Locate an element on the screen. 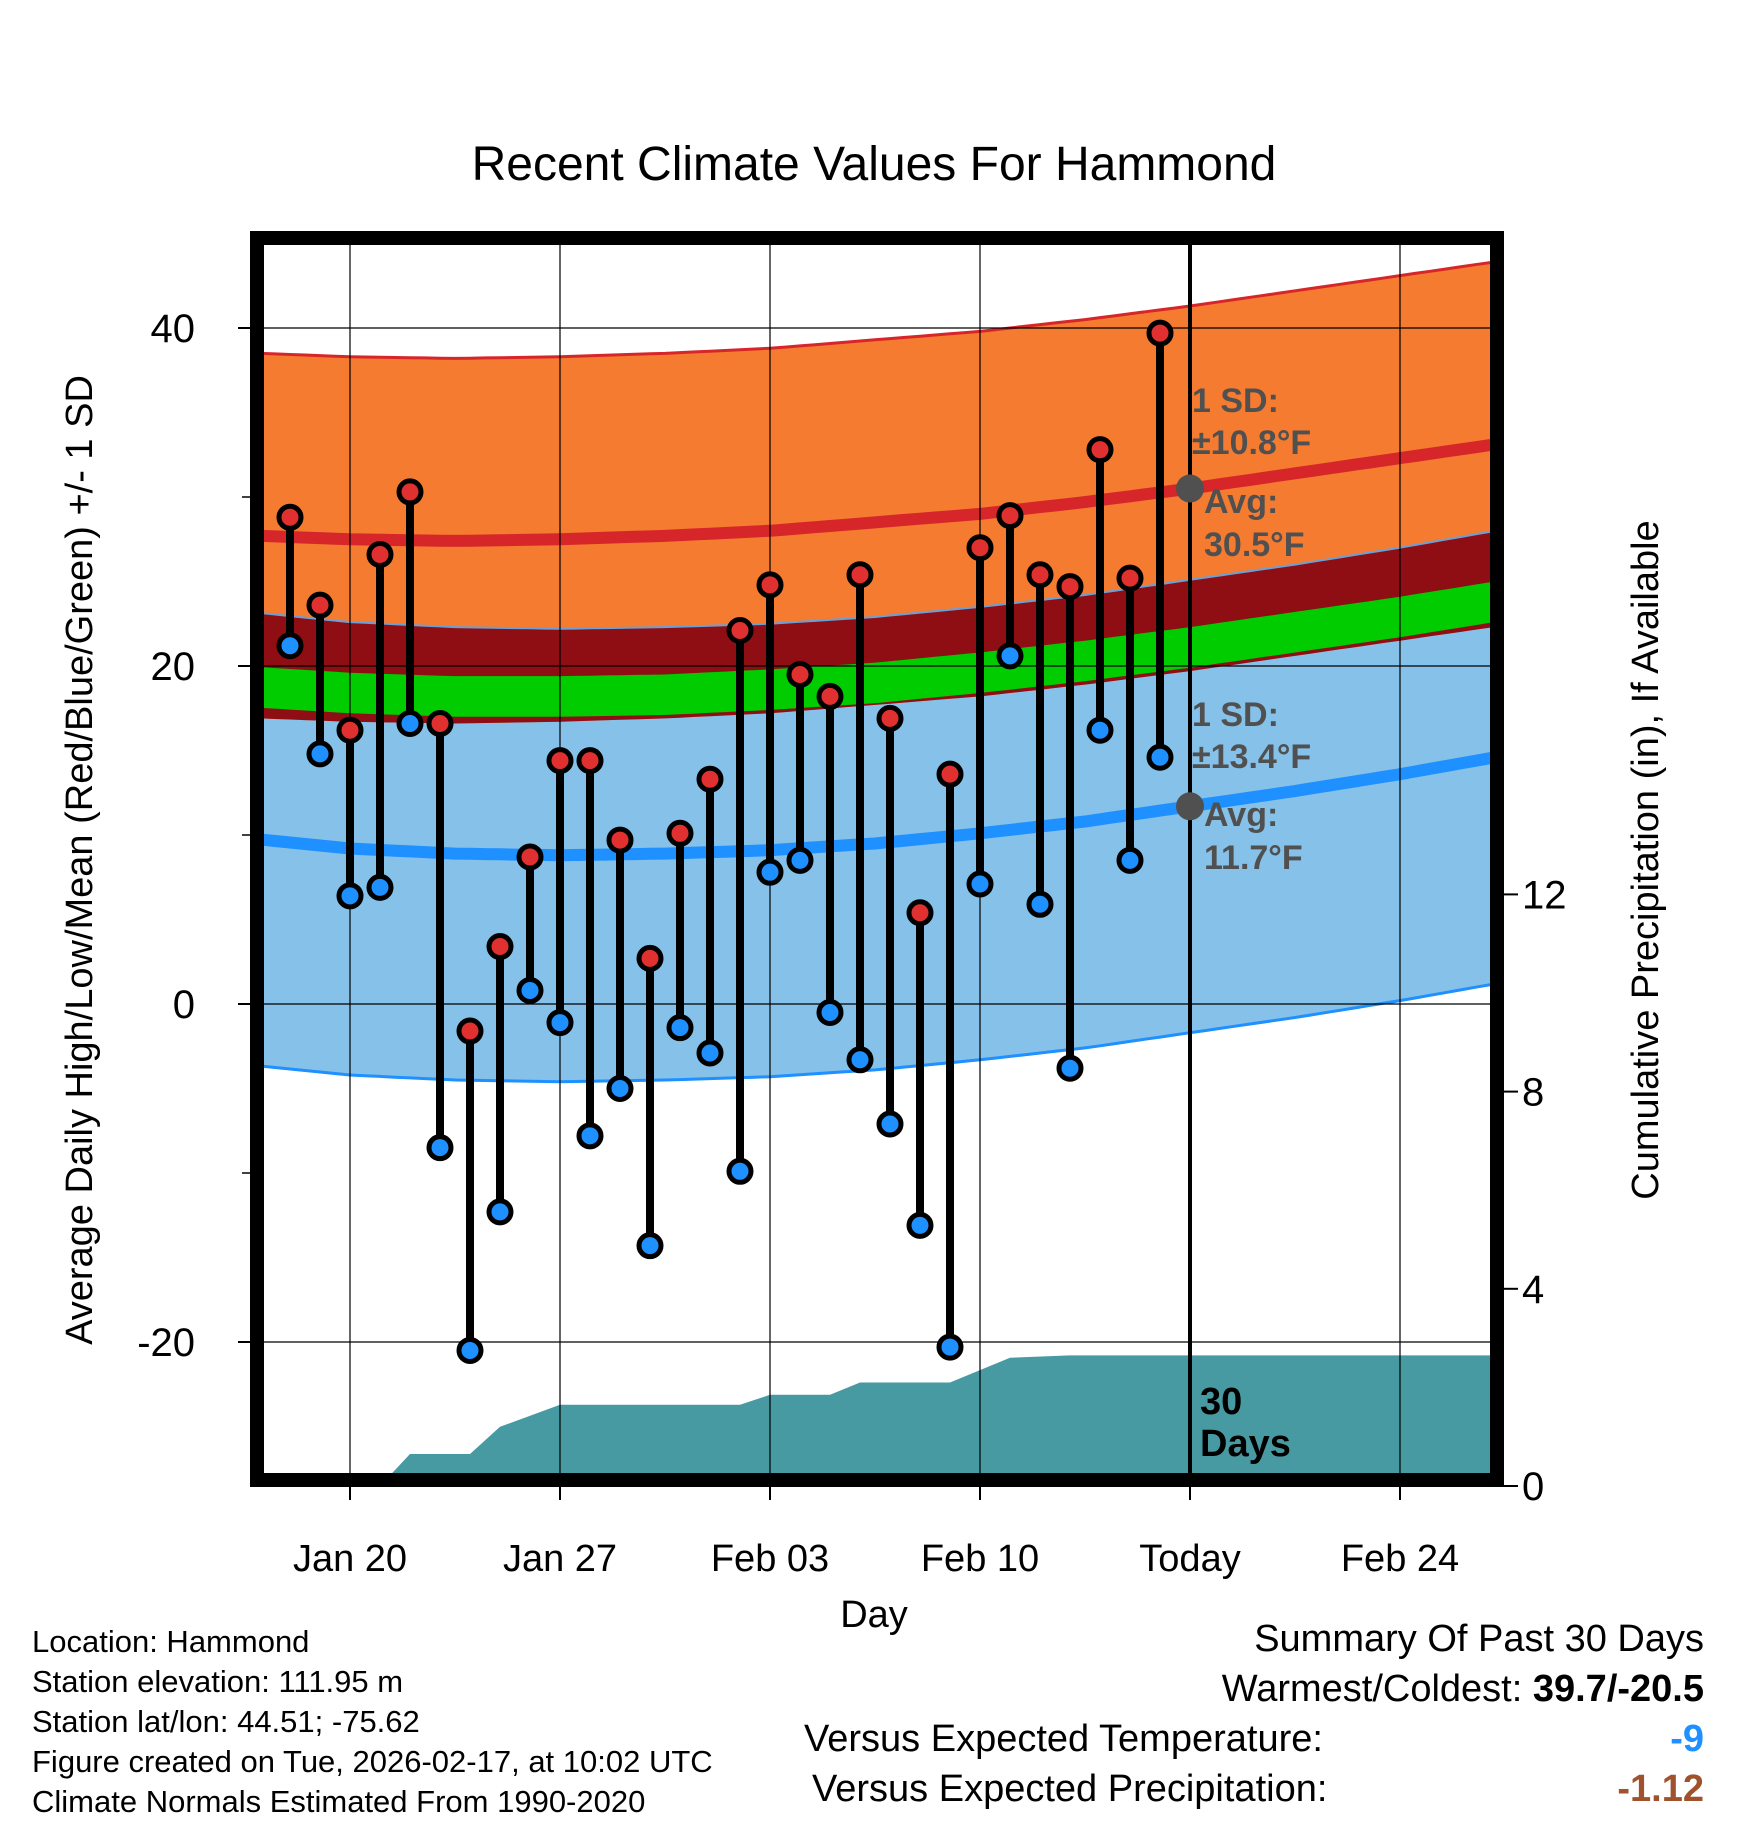 The image size is (1748, 1828). temp-label: Versus Expected Temperature: is located at coordinates (1063, 1739).